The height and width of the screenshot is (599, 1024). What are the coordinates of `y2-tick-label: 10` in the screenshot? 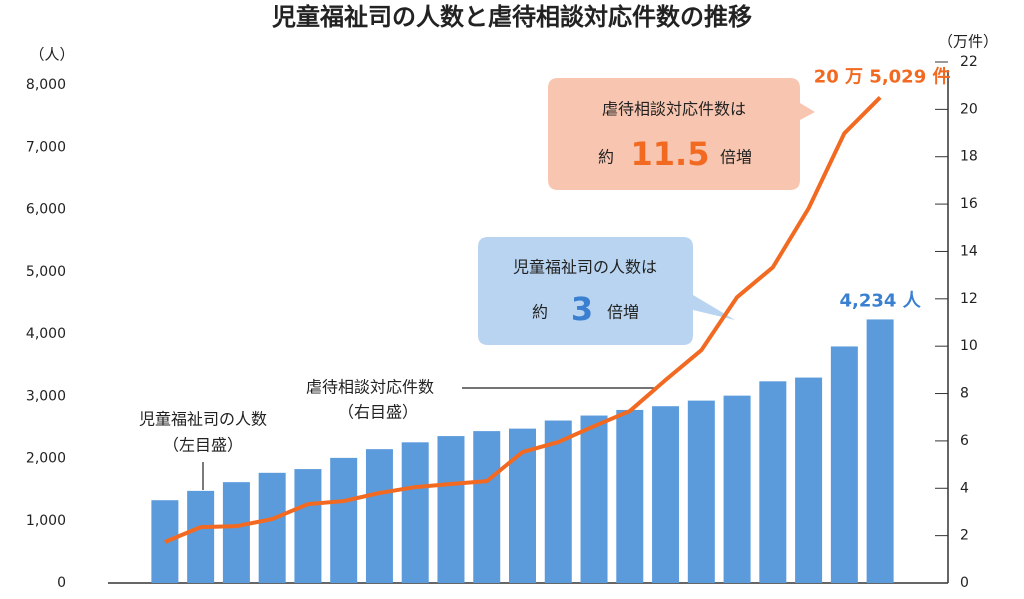 It's located at (969, 346).